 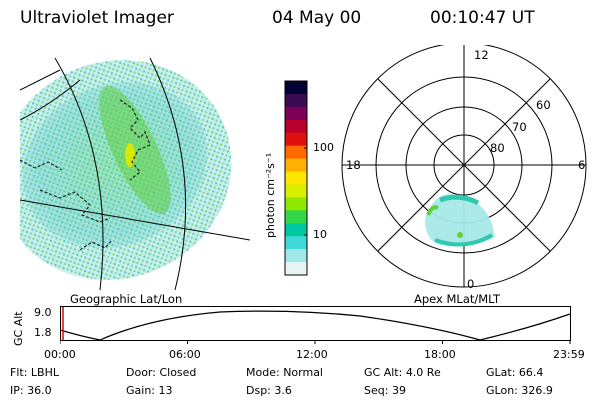 I want to click on mlt-0-label: 0, so click(x=471, y=284).